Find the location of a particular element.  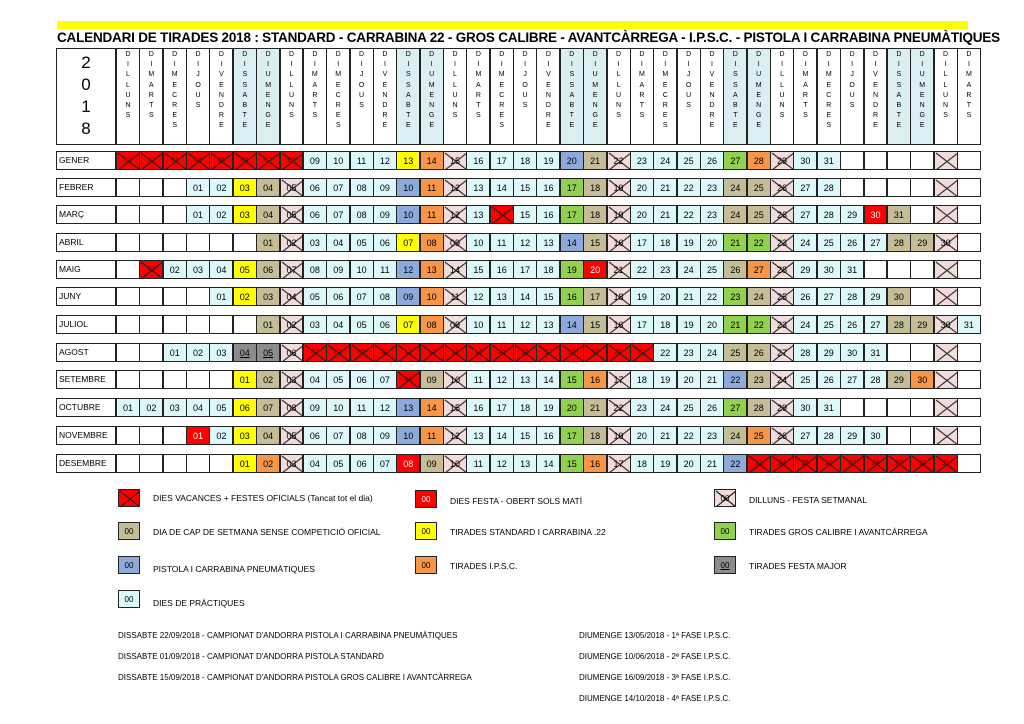

day-cell-vac: 01 is located at coordinates (151, 269).